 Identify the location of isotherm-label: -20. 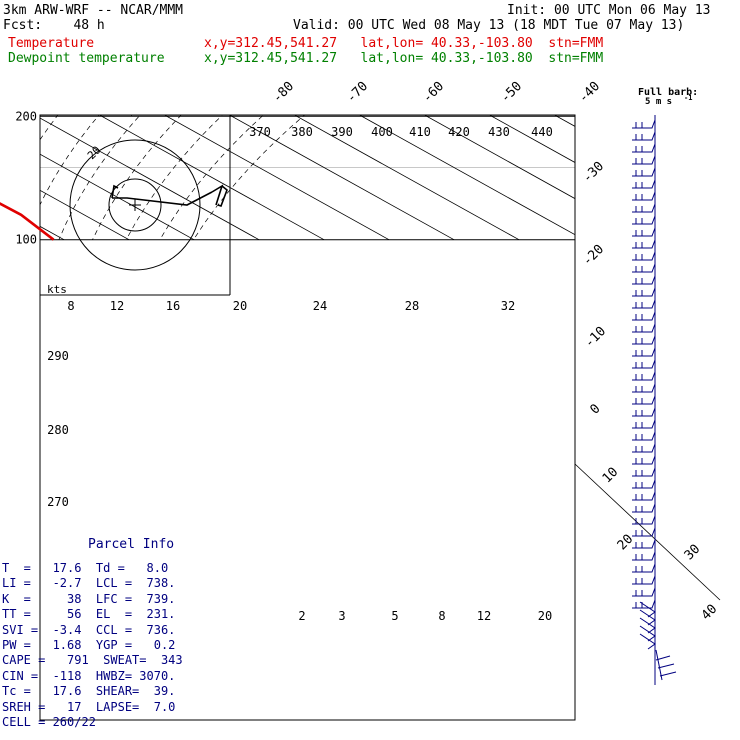
(593, 255).